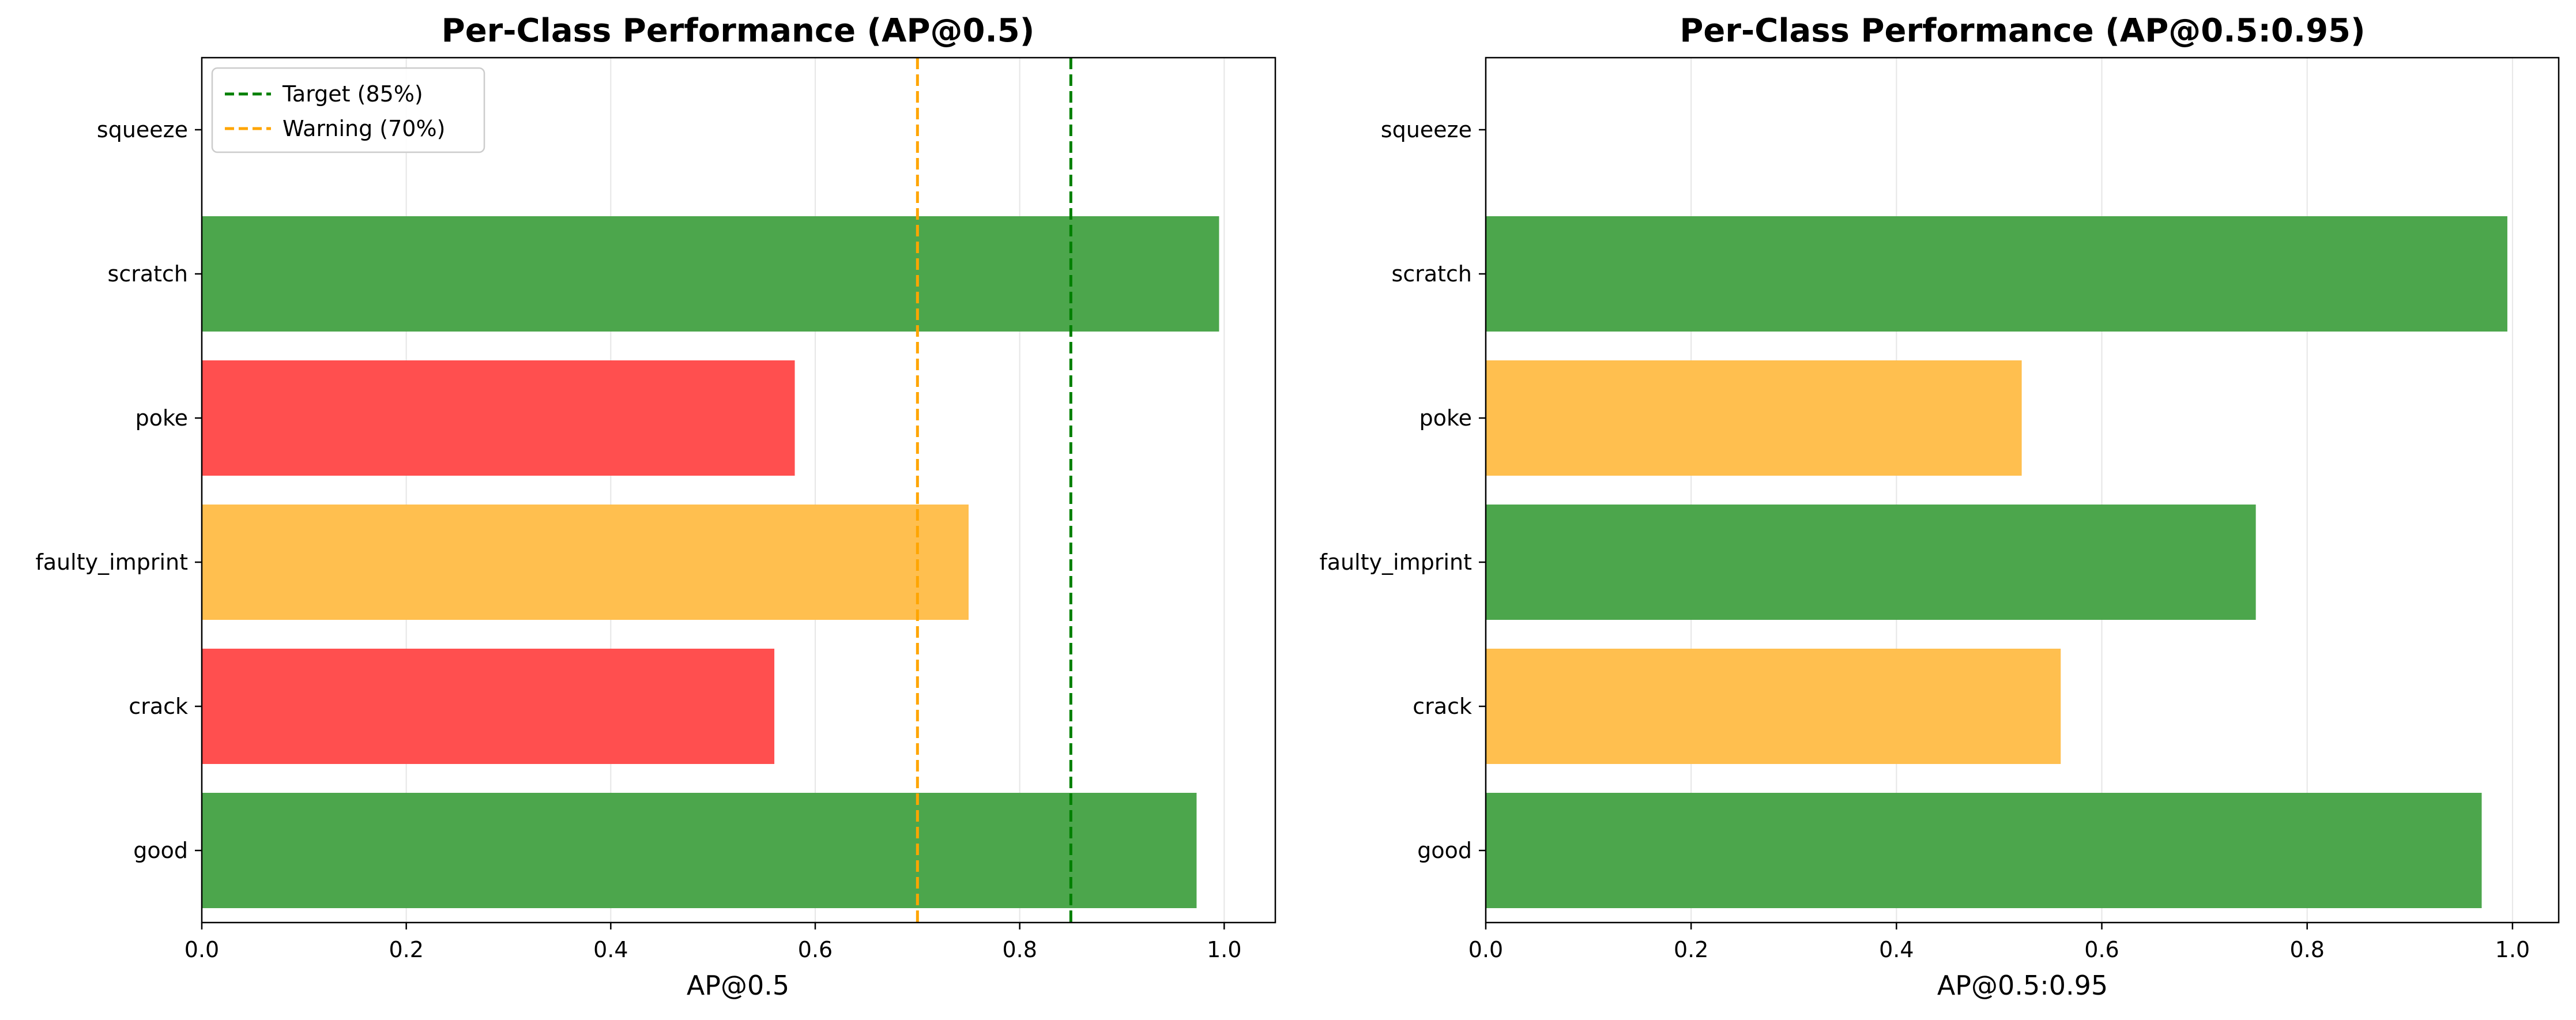  I want to click on panel-title: Per-Class Performance (AP@0.5:0.95), so click(2022, 31).